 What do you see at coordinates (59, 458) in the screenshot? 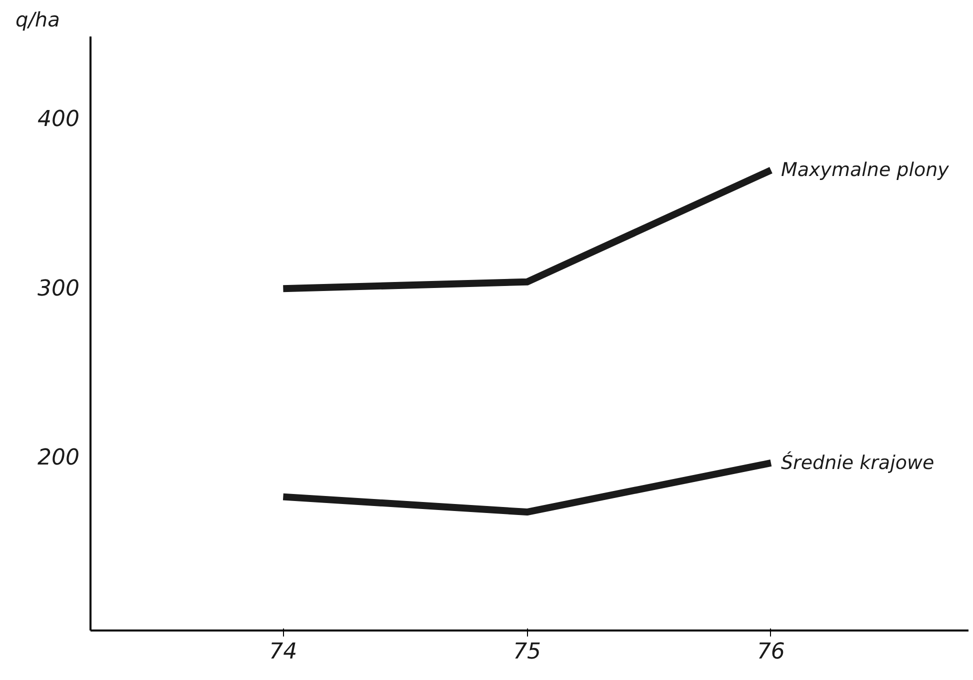
I see `y-tick-label: 200` at bounding box center [59, 458].